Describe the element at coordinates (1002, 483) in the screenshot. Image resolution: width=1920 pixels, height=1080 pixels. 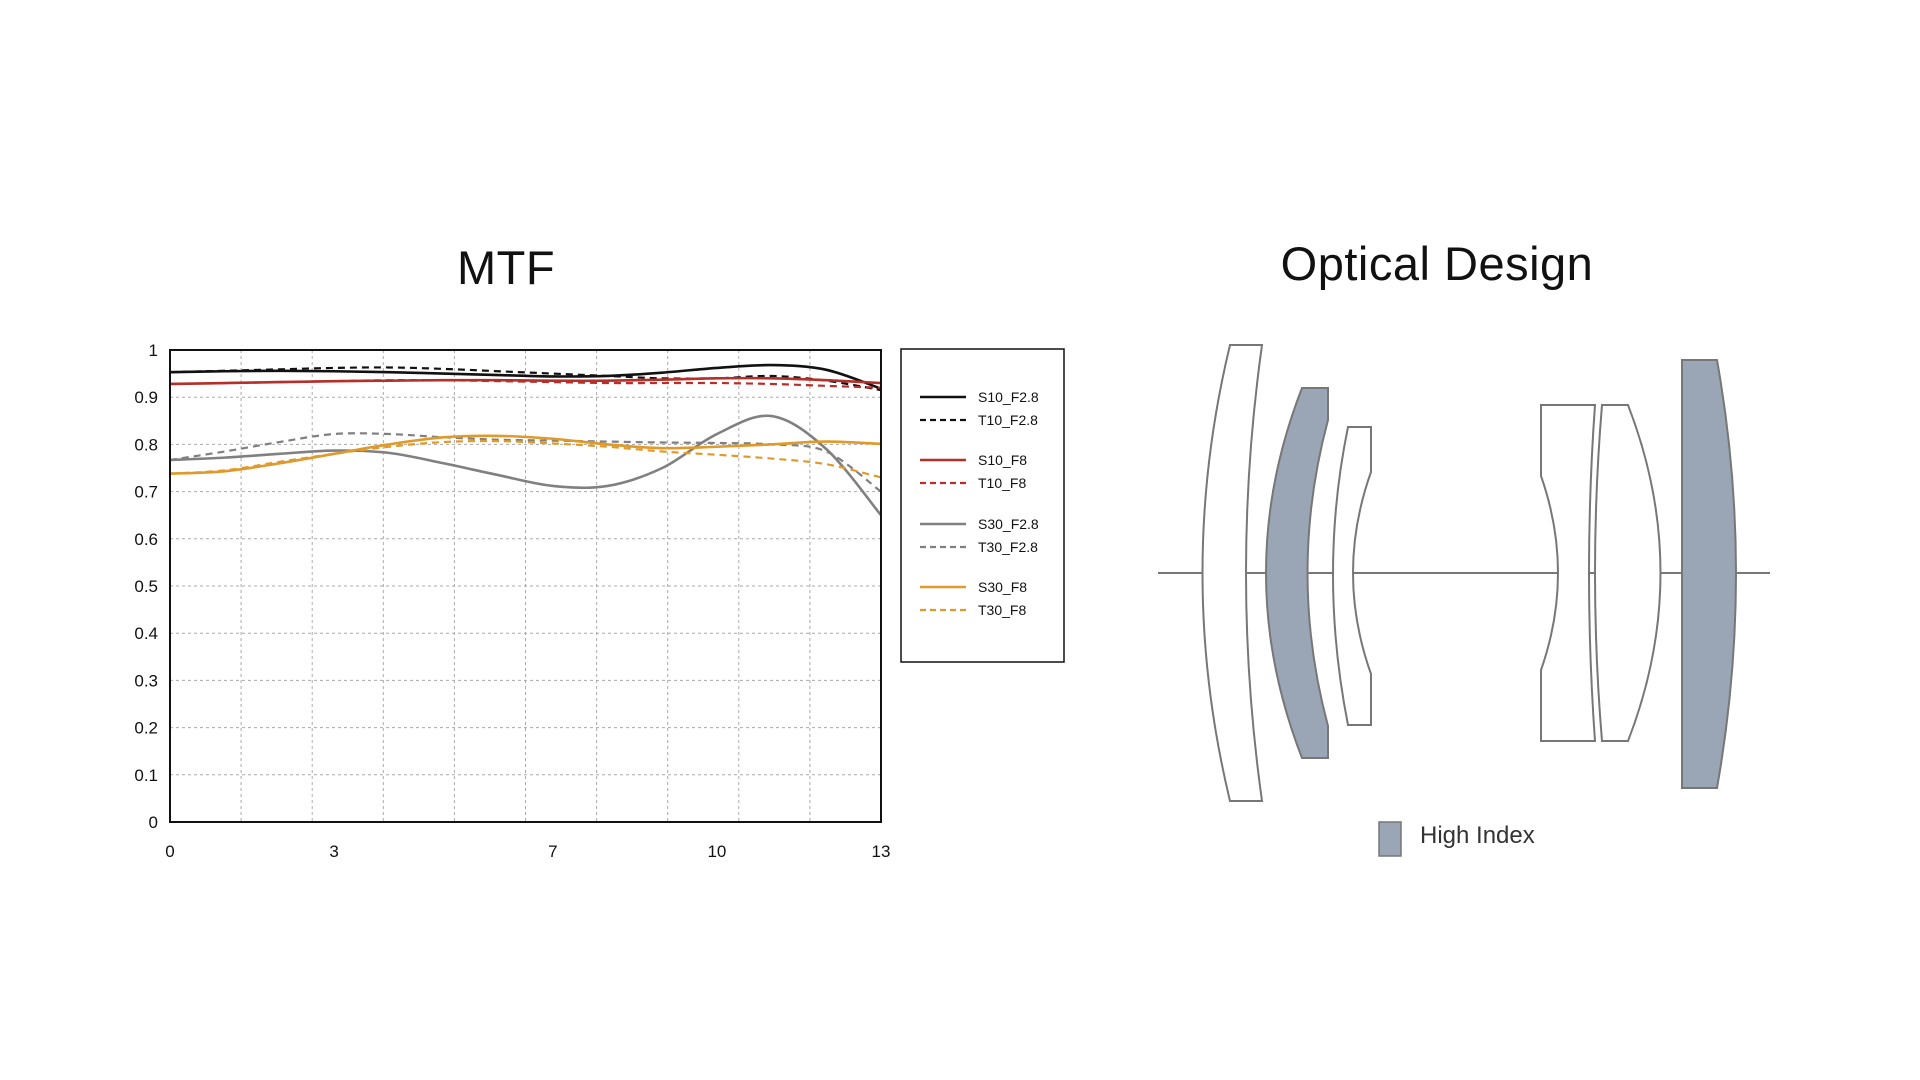
I see `legend-label: T10_F8` at that location.